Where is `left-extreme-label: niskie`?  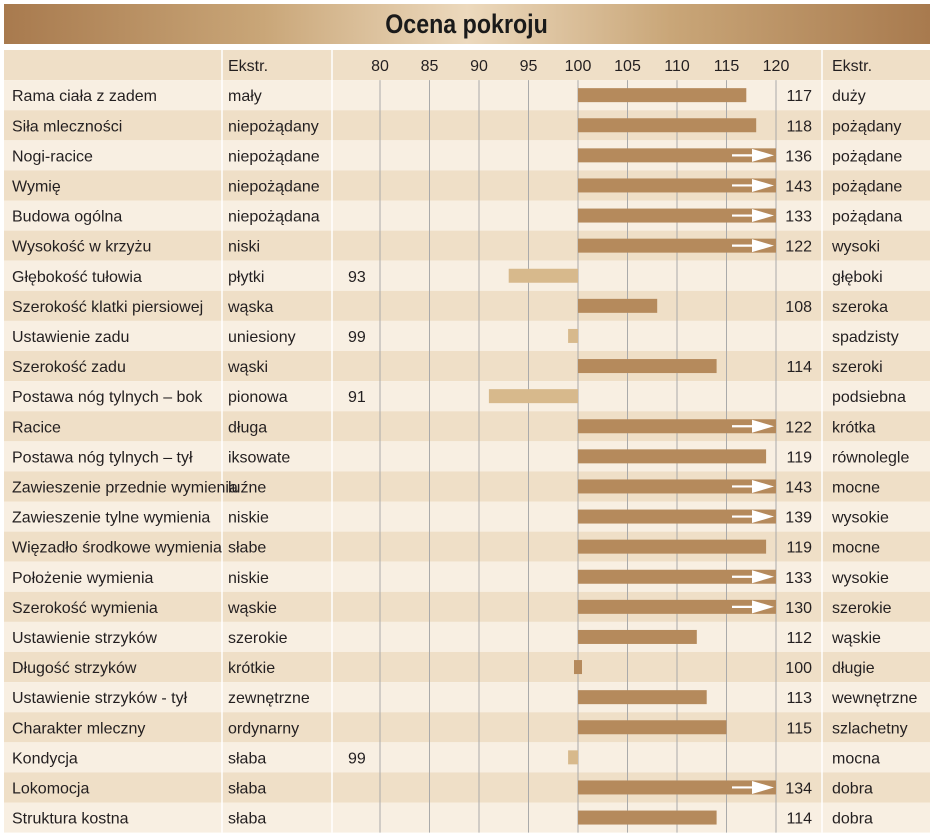
left-extreme-label: niskie is located at coordinates (248, 518).